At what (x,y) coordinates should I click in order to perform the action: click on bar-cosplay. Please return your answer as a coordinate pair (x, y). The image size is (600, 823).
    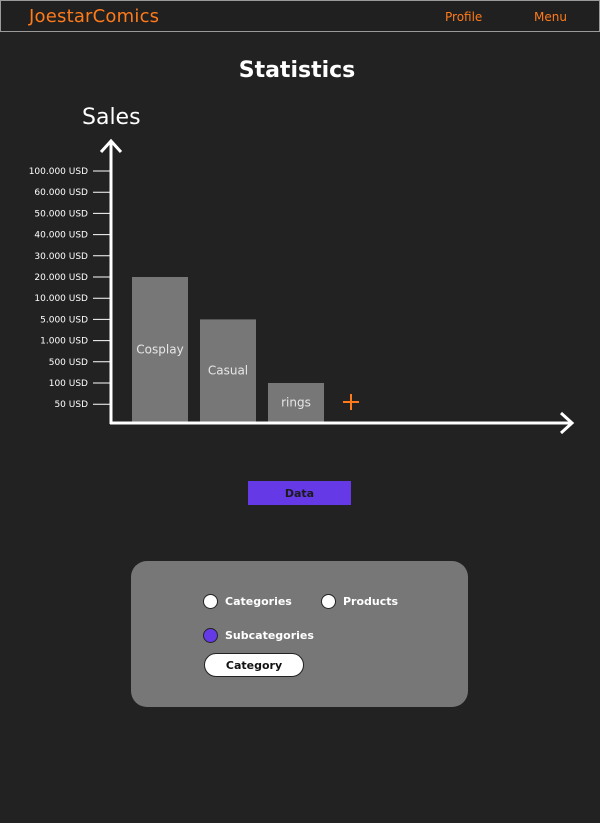
    Looking at the image, I should click on (160, 349).